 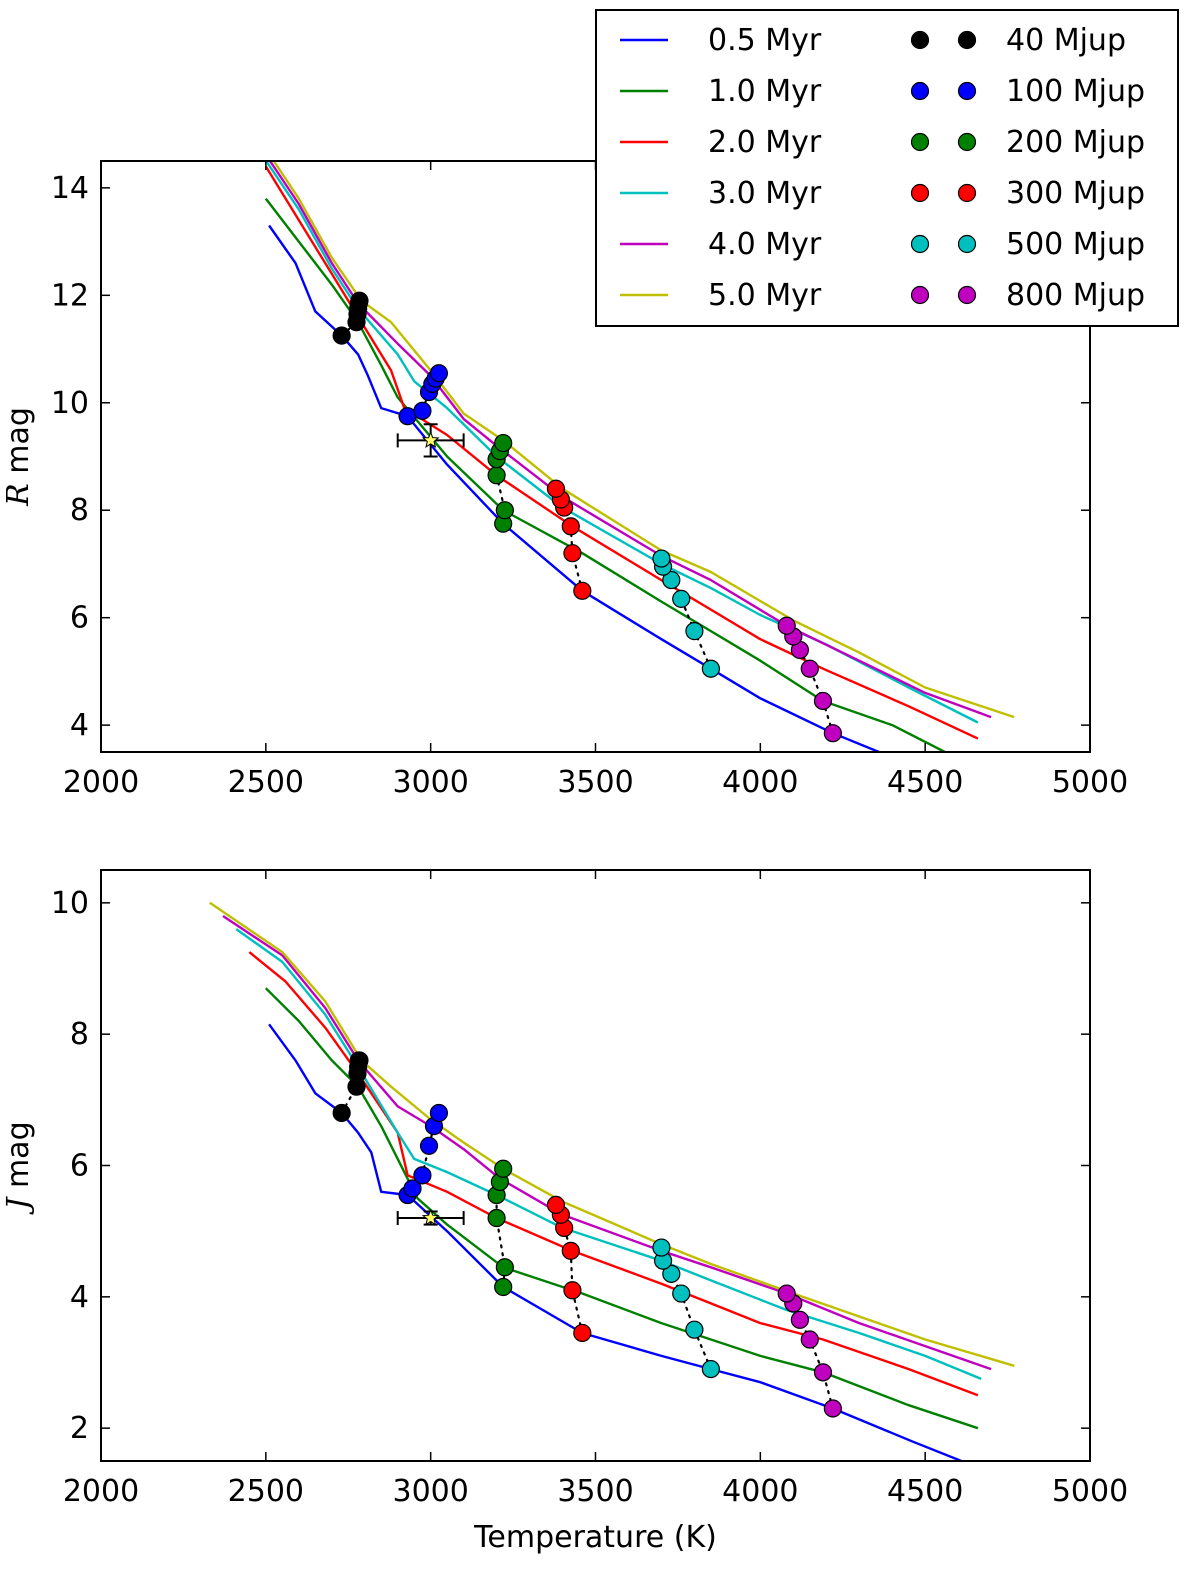 What do you see at coordinates (1075, 193) in the screenshot?
I see `legend-marker-label: 300 Mjup` at bounding box center [1075, 193].